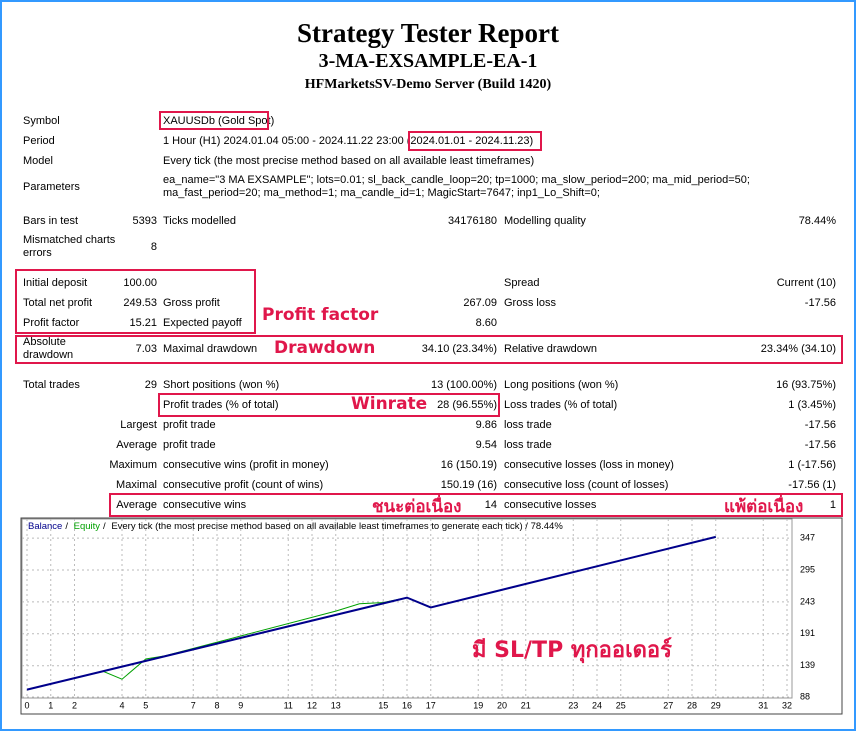 This screenshot has height=731, width=856. What do you see at coordinates (798, 348) in the screenshot?
I see `metric-value: 23.34% (34.10)` at bounding box center [798, 348].